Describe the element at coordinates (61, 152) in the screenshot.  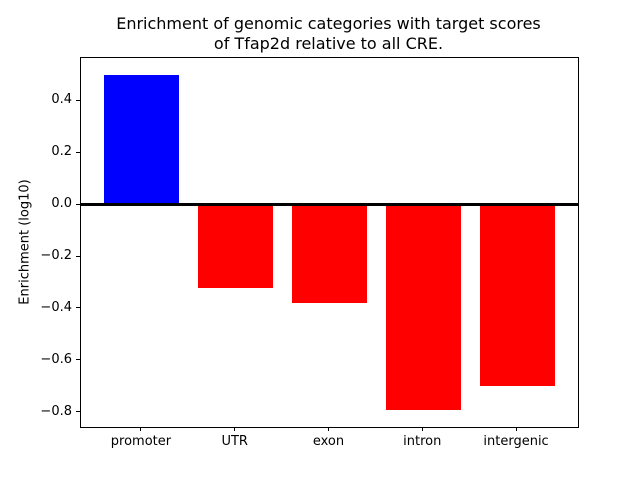
I see `y-tick-label: 0.2` at that location.